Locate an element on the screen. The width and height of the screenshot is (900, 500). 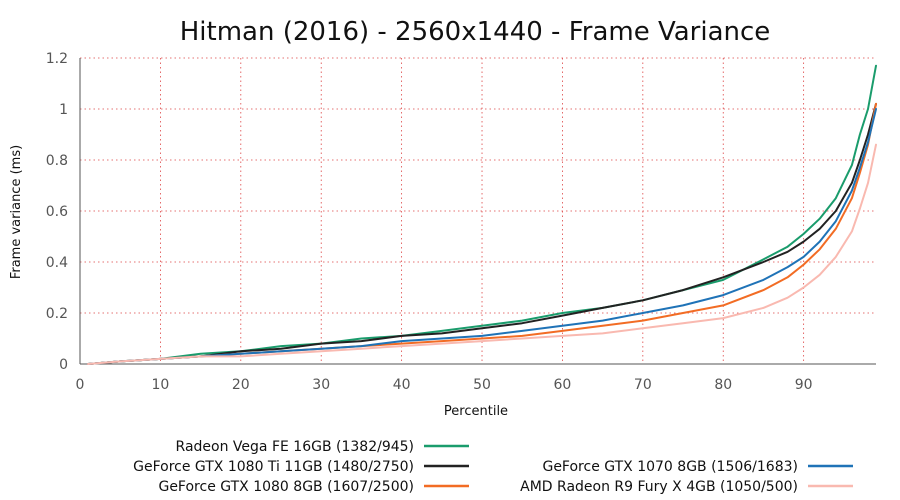
legend-label-3: GeForce GTX 1080 8GB (1607/2500) is located at coordinates (286, 487).